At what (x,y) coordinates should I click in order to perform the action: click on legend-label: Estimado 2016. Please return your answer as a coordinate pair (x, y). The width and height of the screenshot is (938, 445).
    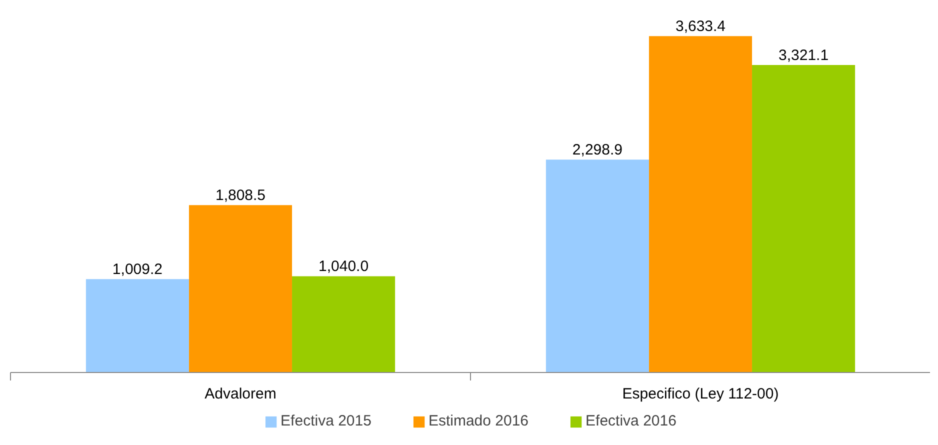
    Looking at the image, I should click on (478, 421).